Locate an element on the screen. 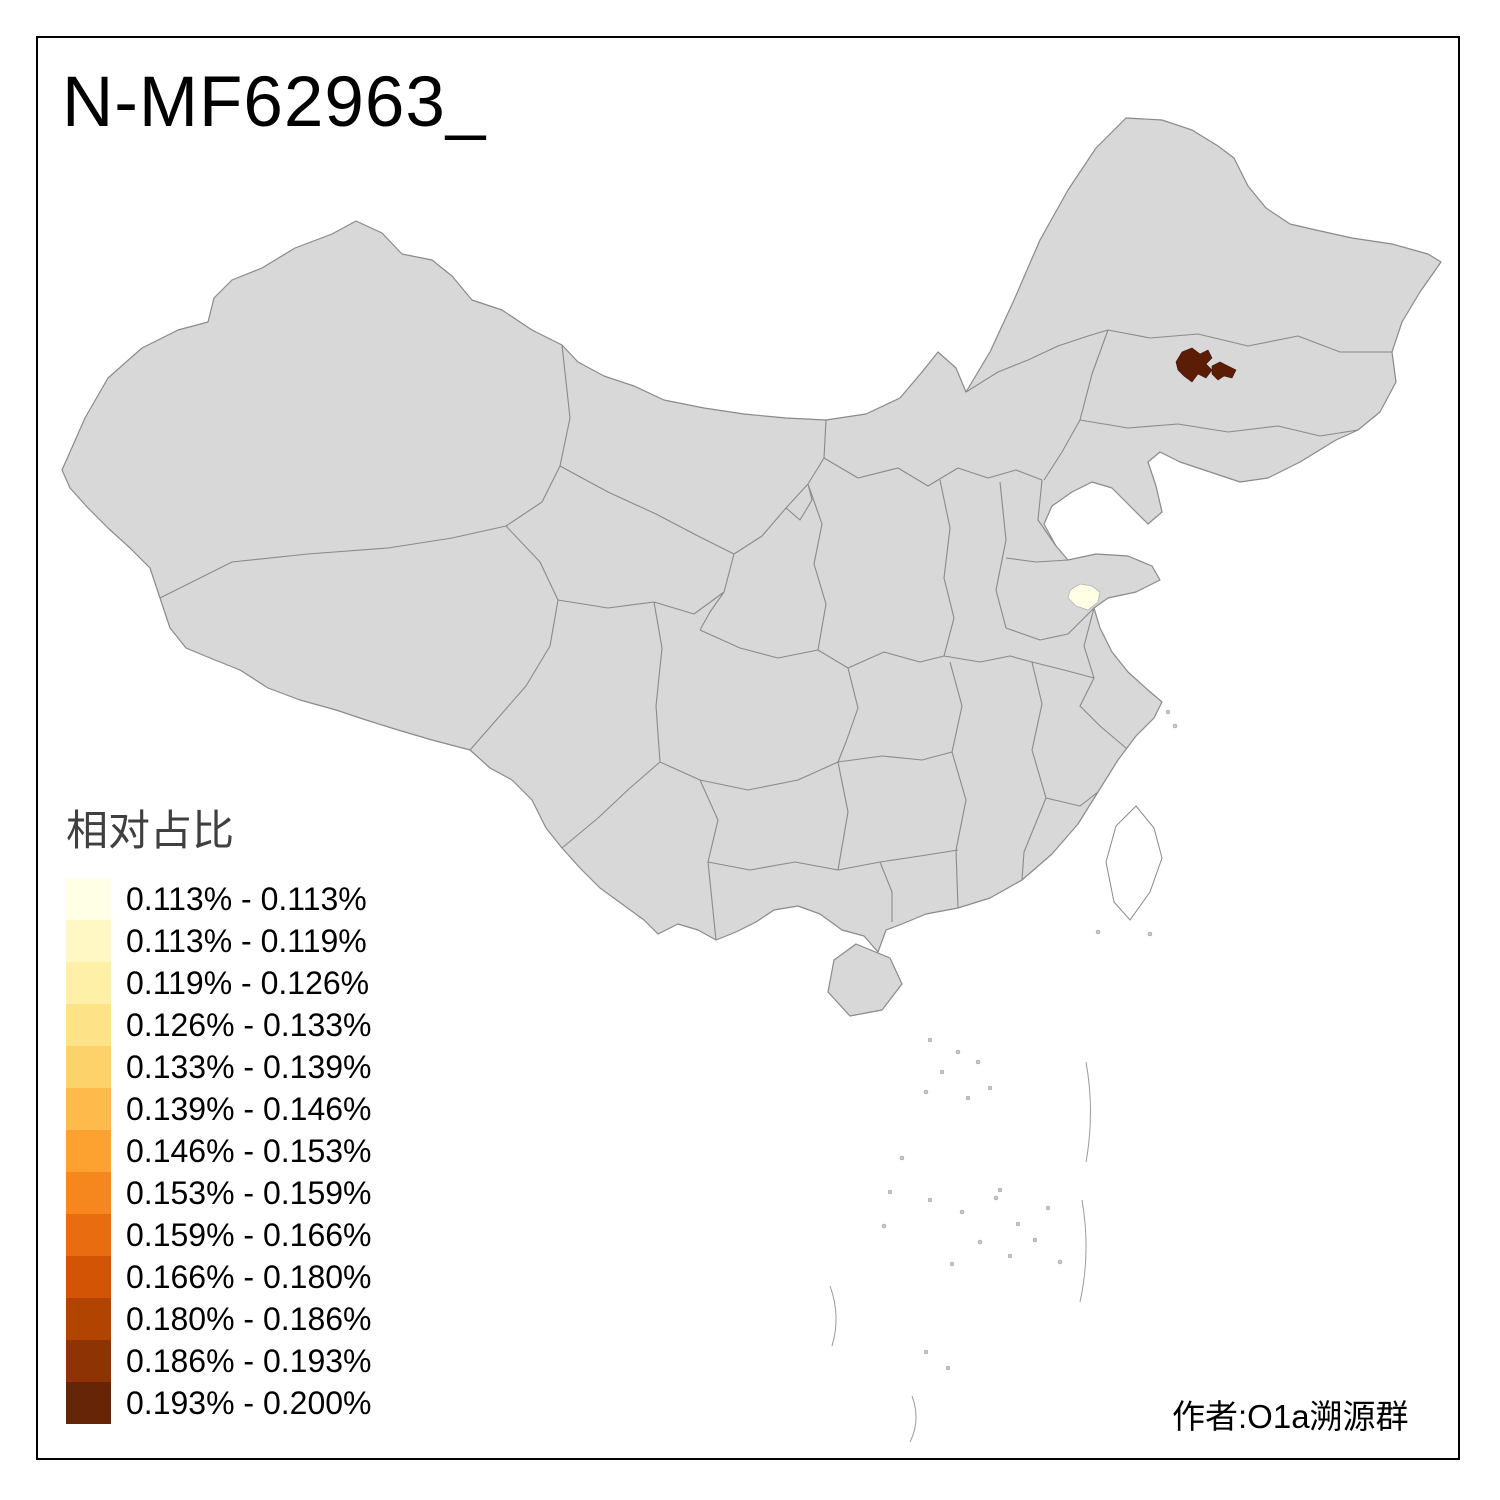 Image resolution: width=1500 pixels, height=1500 pixels. legend-item: 0.159% - 0.166% is located at coordinates (219, 1235).